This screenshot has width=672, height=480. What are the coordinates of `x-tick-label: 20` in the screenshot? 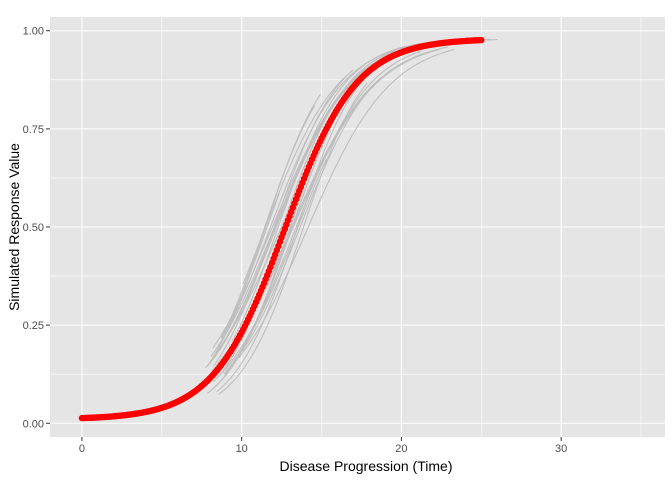 It's located at (401, 449).